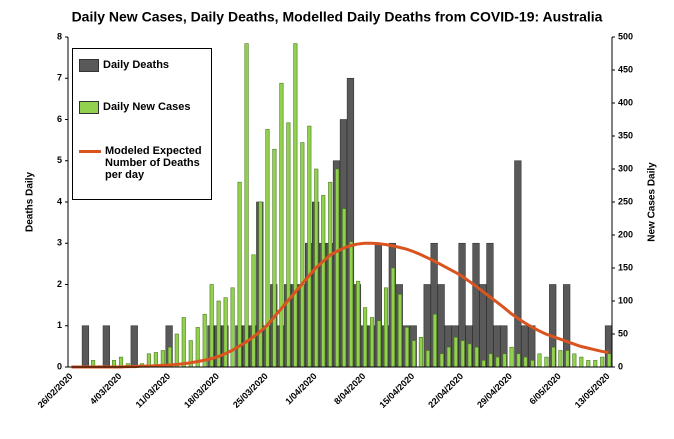  Describe the element at coordinates (59, 366) in the screenshot. I see `y-tick-label: 0` at that location.